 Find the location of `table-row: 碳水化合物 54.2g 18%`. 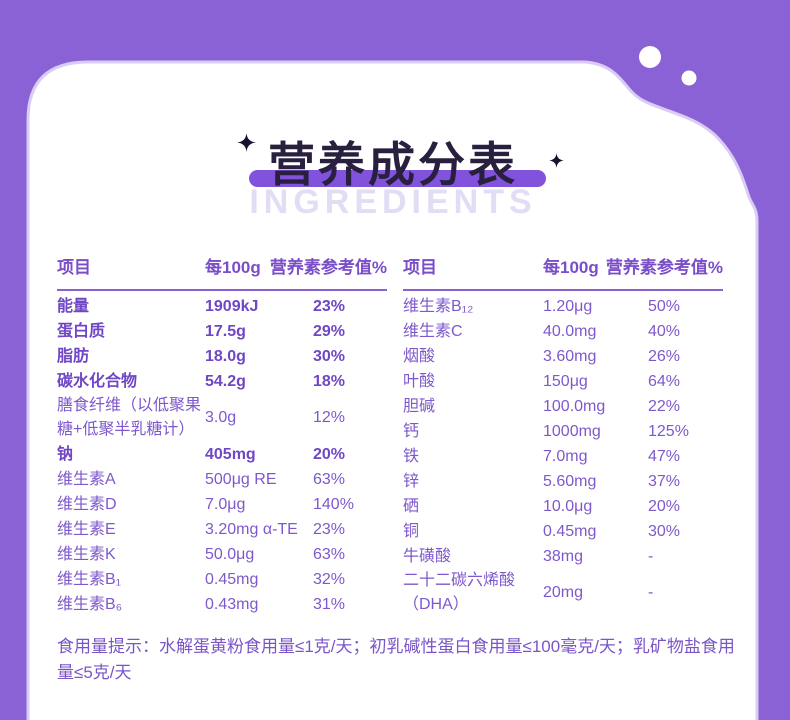

table-row: 碳水化合物 54.2g 18% is located at coordinates (222, 381).